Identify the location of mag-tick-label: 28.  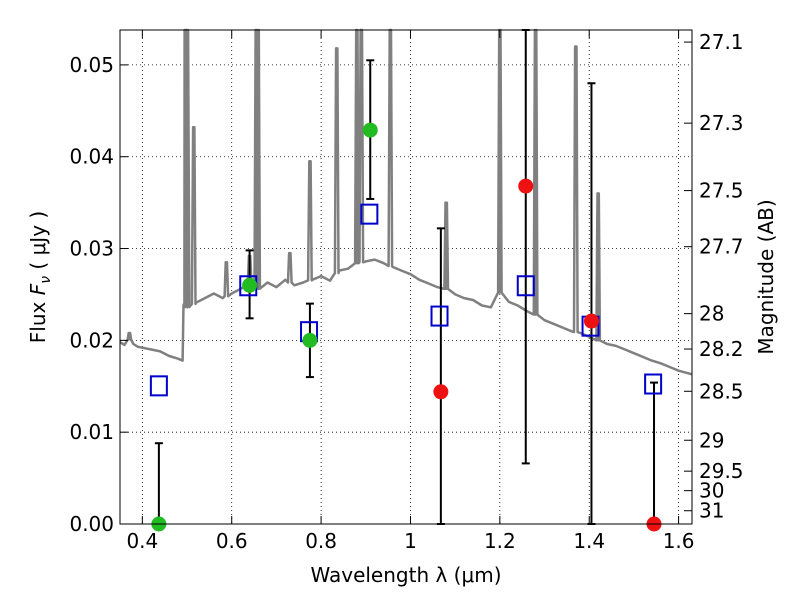
(711, 314).